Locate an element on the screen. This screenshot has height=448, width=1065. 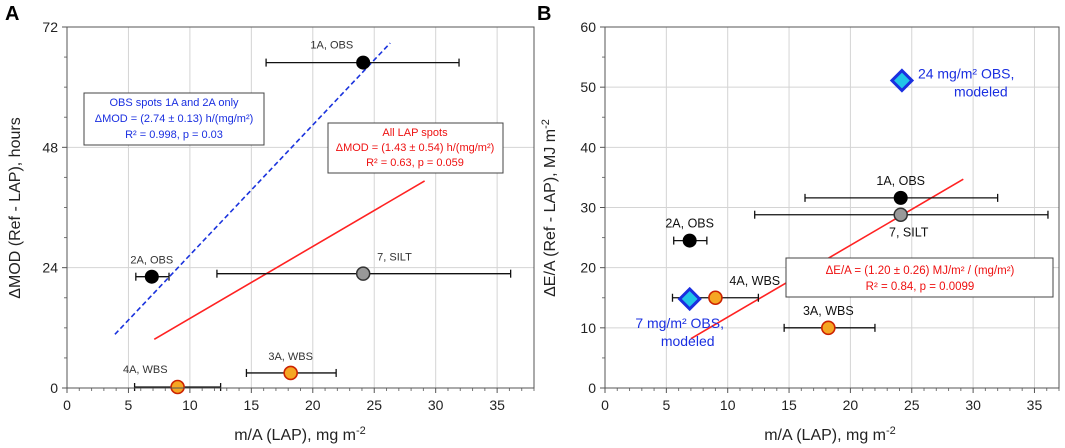
y-tick-label: 72 is located at coordinates (50, 27).